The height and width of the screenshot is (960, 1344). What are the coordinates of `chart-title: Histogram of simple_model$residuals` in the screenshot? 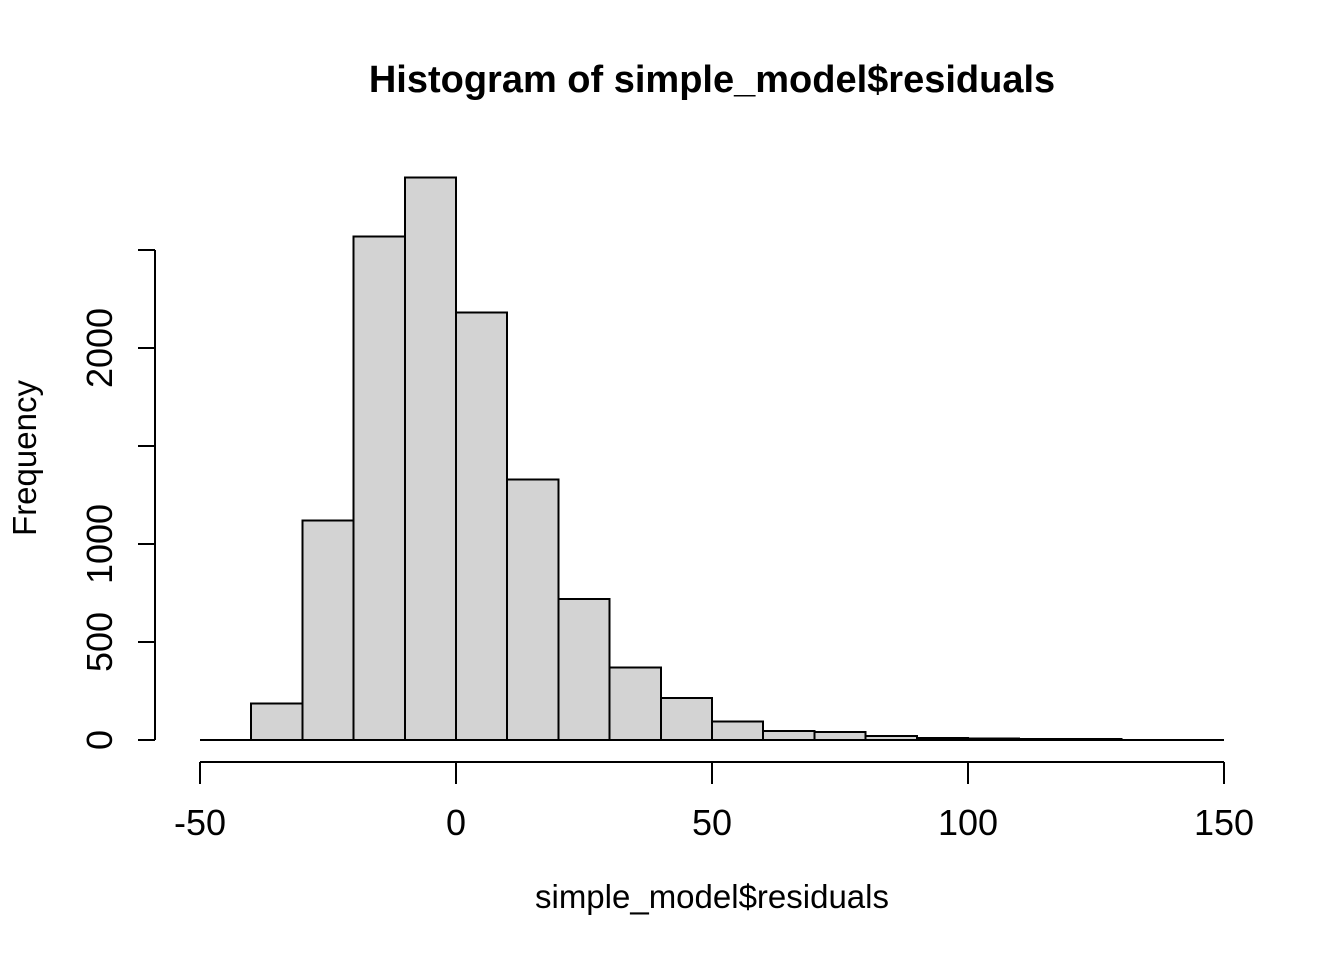 It's located at (712, 80).